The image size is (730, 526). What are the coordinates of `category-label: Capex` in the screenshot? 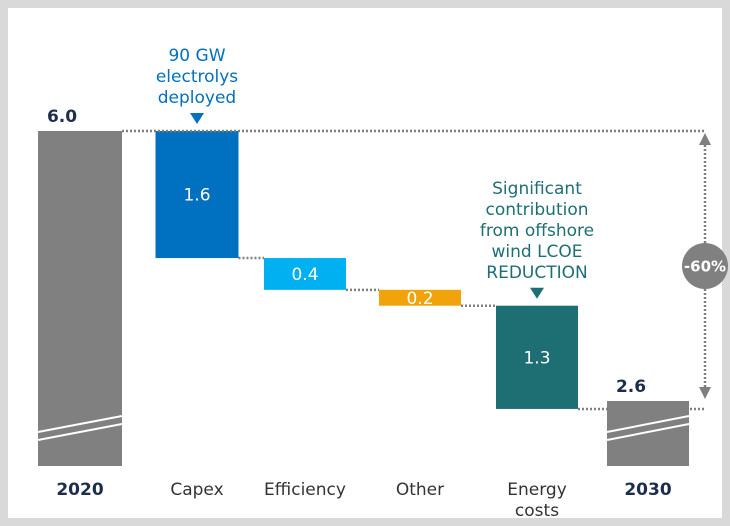 It's located at (197, 490).